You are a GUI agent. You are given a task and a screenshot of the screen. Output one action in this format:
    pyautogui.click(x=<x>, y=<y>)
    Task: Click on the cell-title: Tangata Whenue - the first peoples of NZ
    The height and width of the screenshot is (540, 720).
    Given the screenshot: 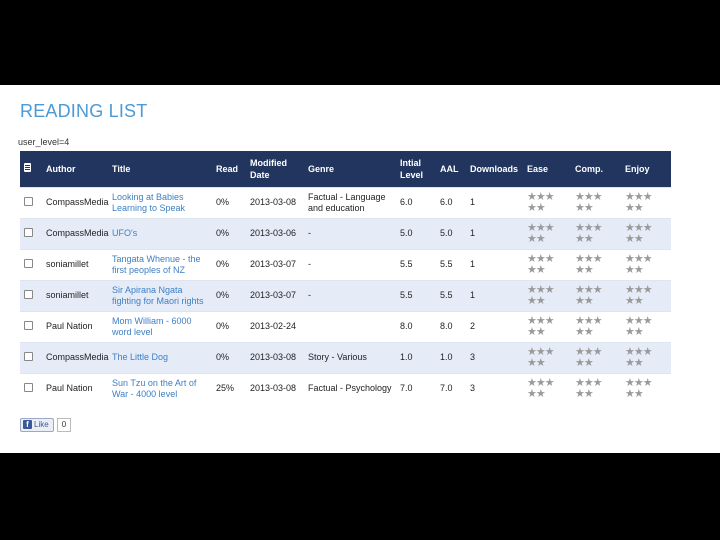 What is the action you would take?
    pyautogui.click(x=160, y=264)
    